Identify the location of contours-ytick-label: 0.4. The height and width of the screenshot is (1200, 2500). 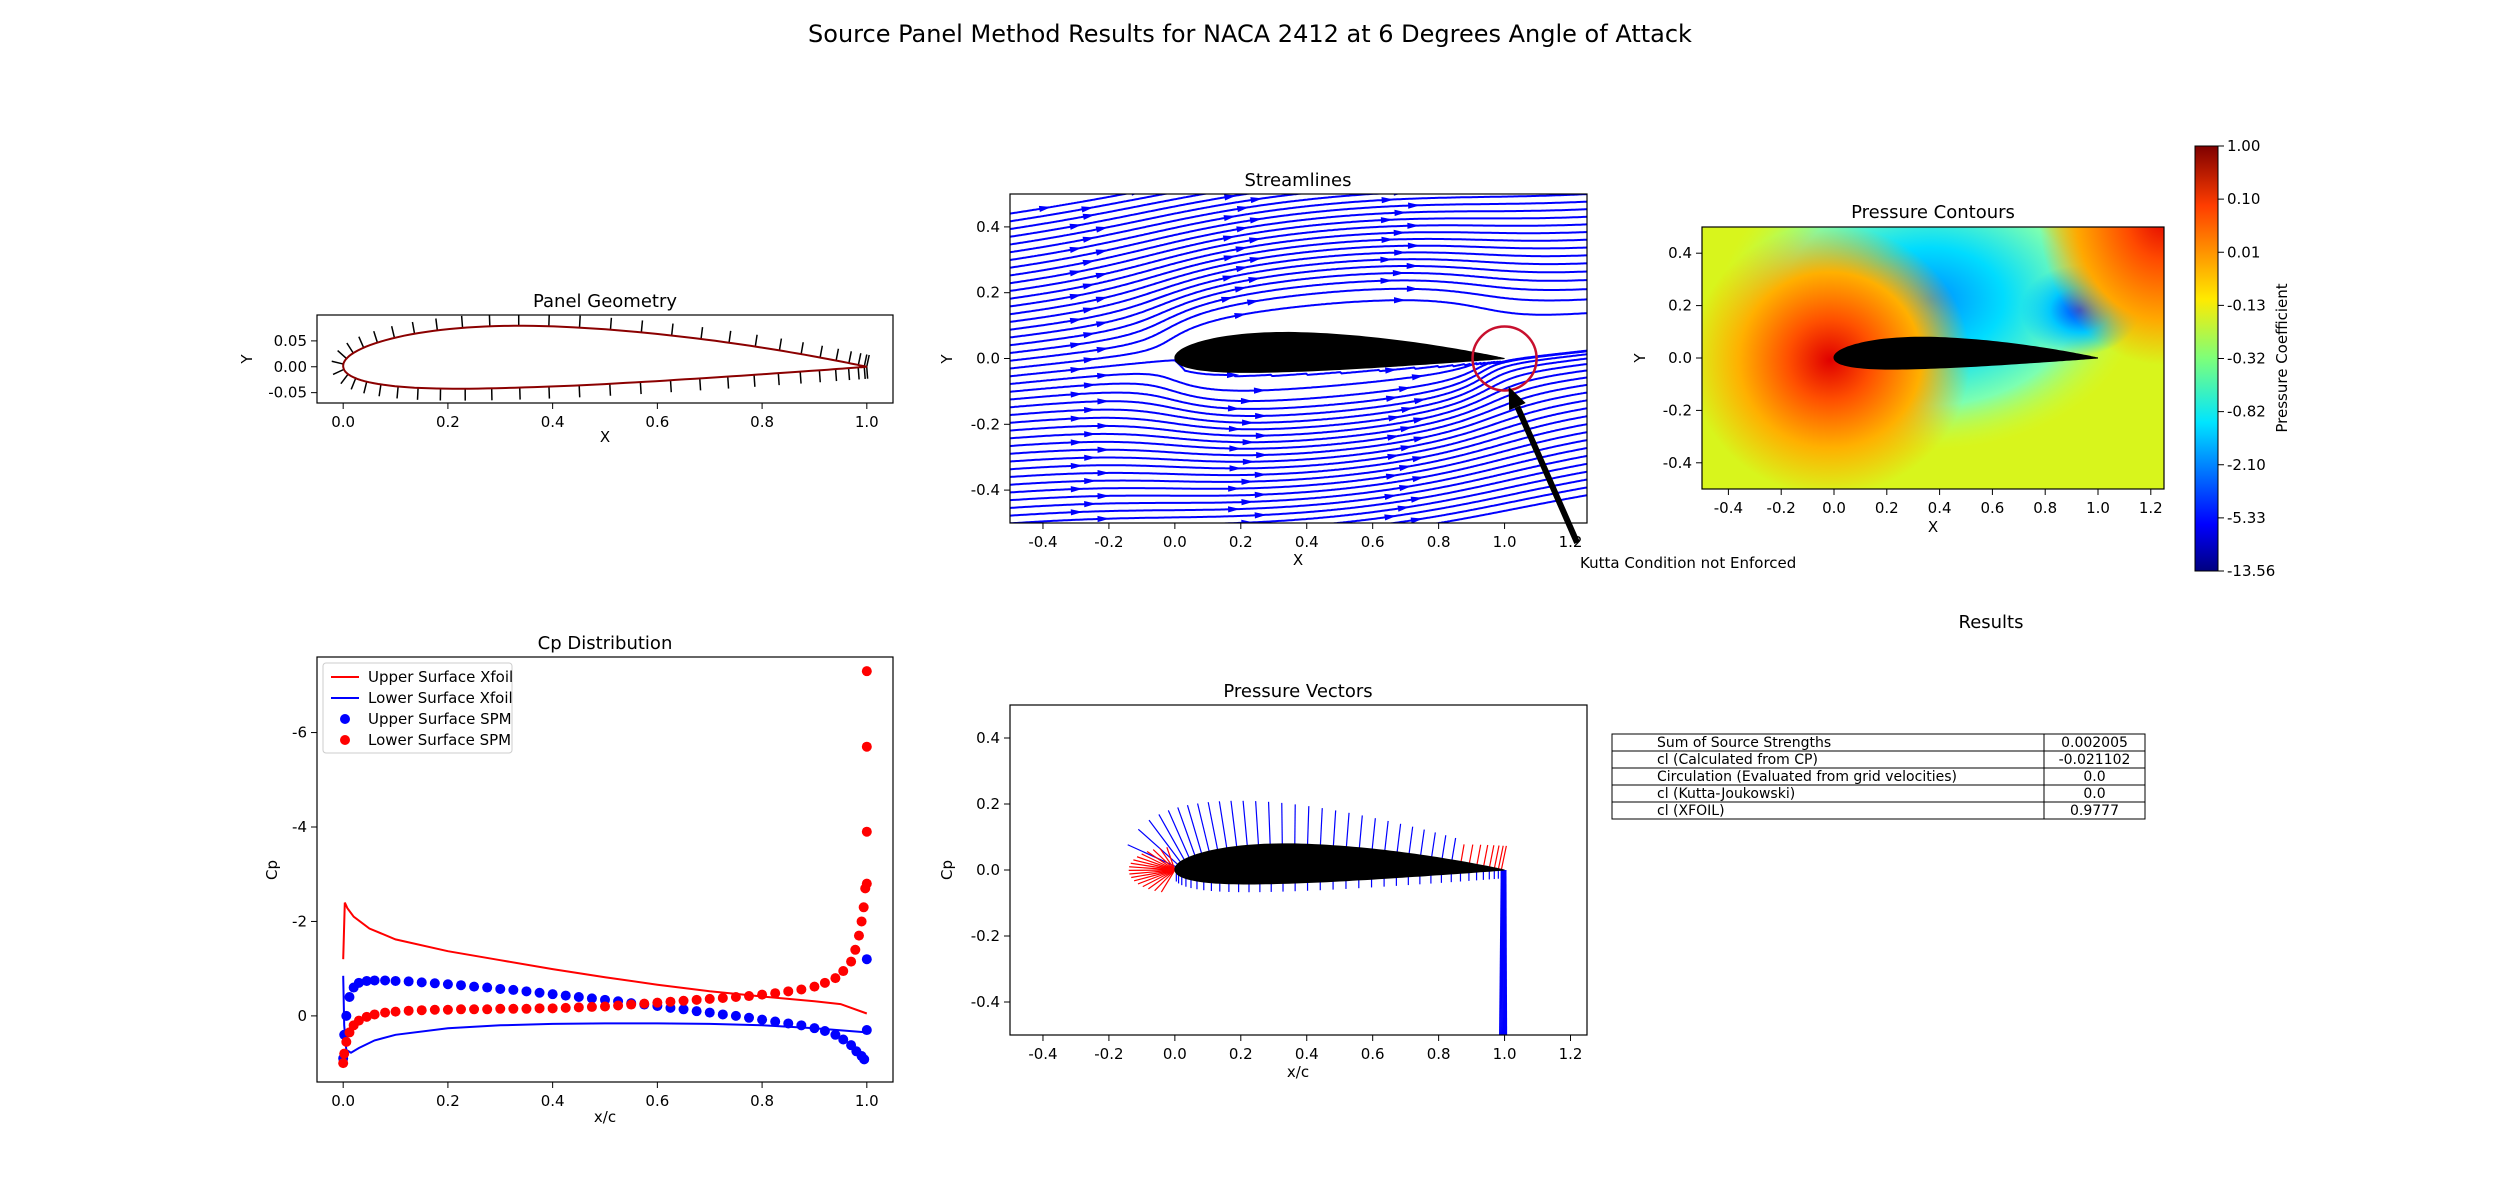
(1680, 253).